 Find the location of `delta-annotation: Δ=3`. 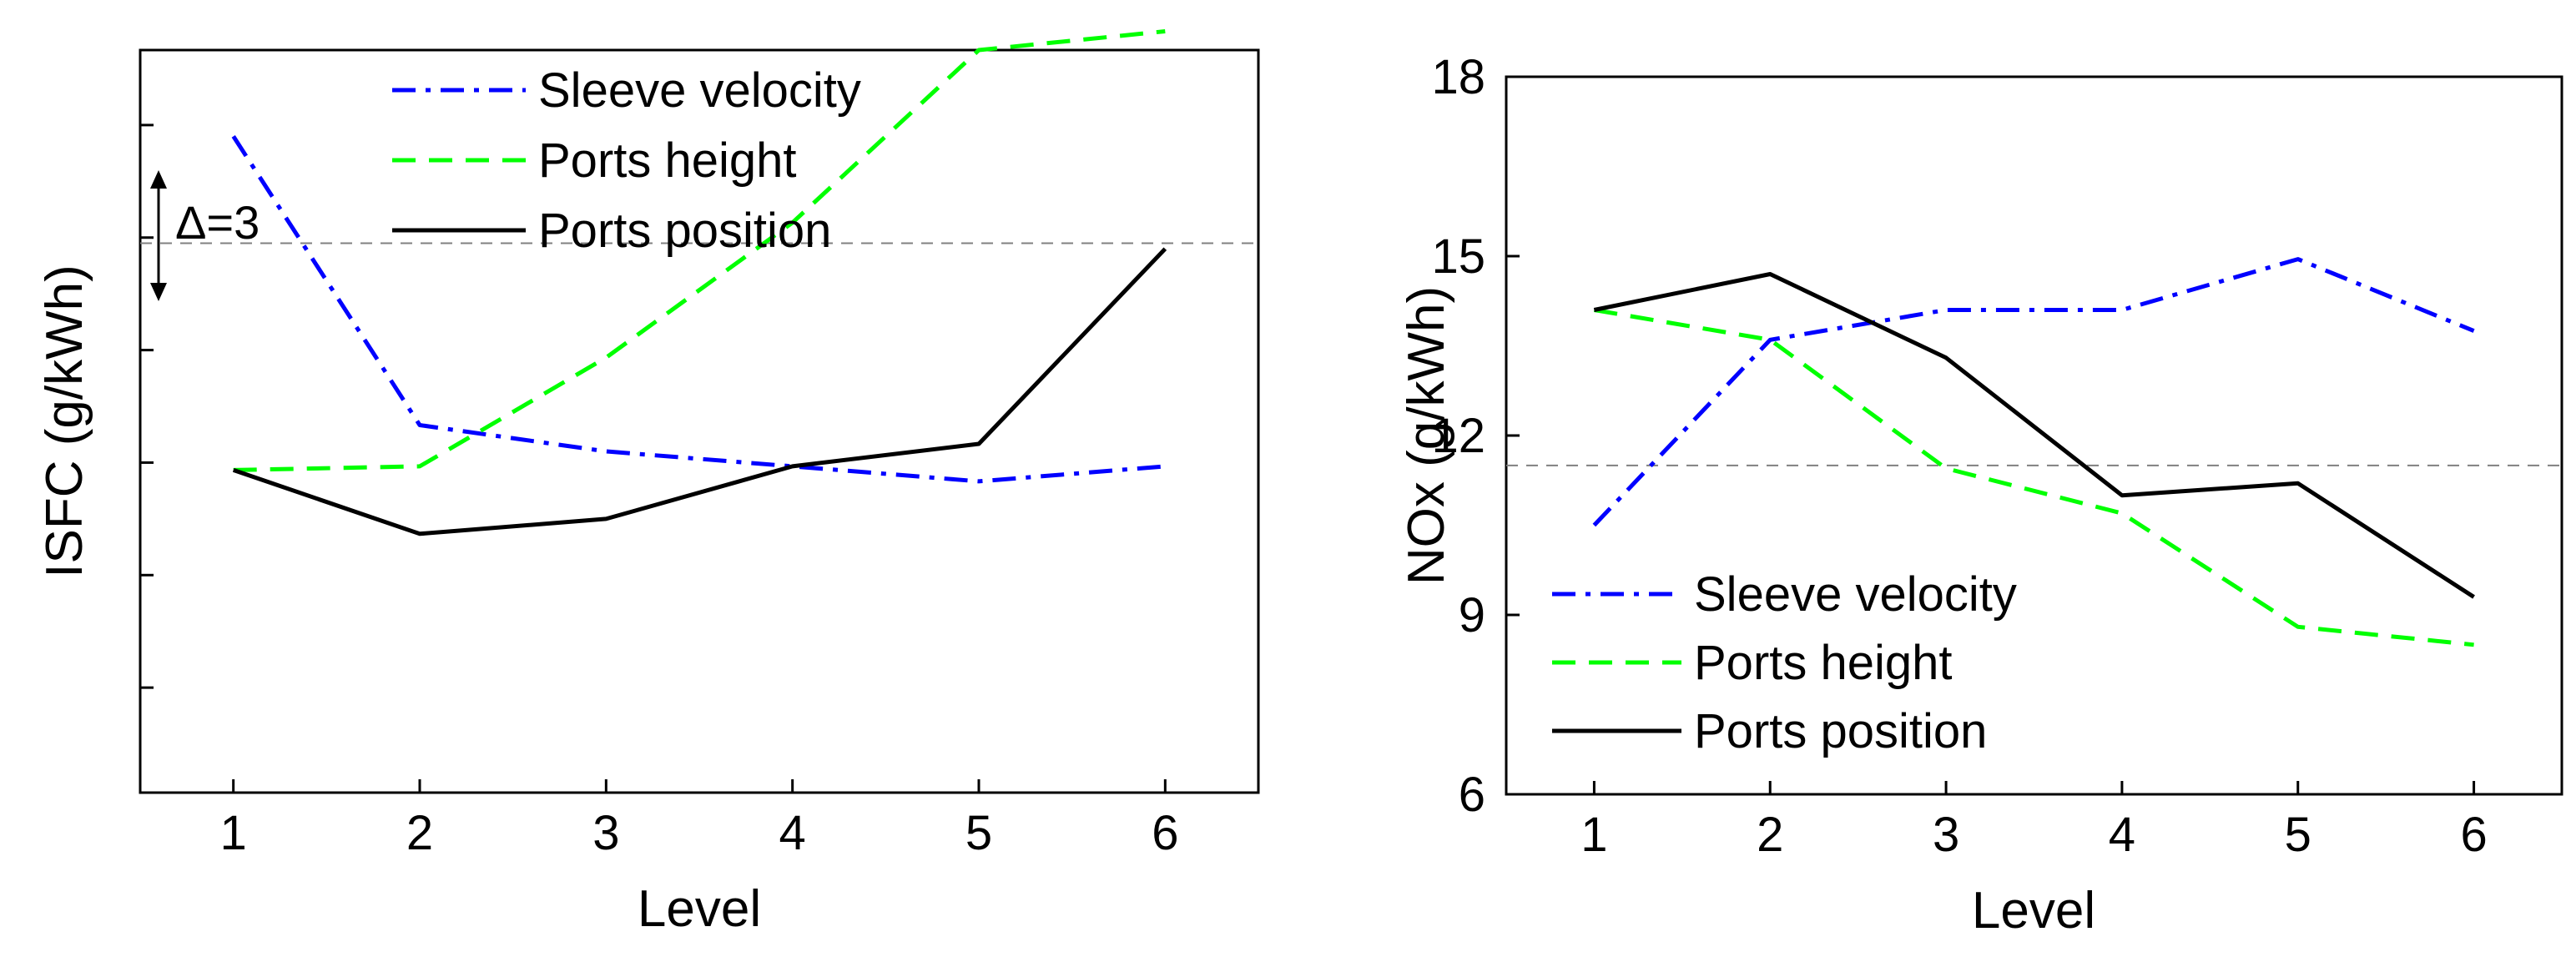

delta-annotation: Δ=3 is located at coordinates (205, 235).